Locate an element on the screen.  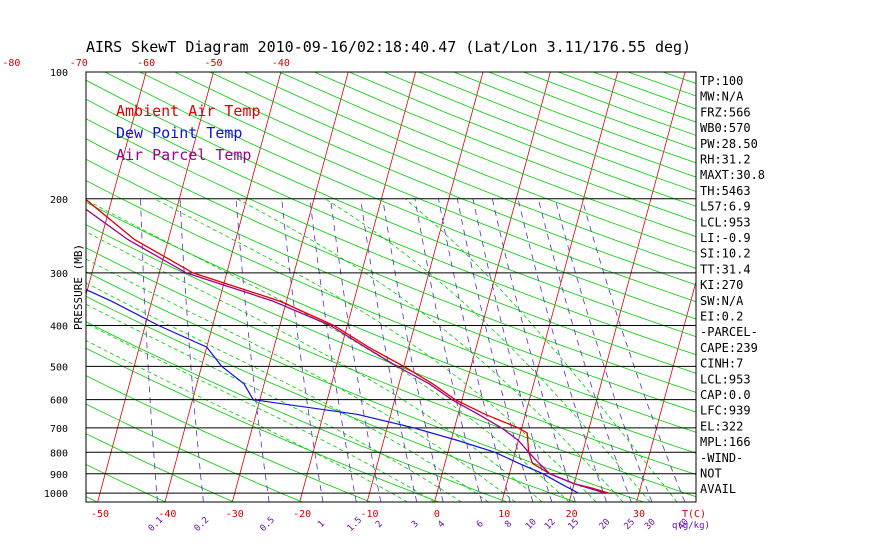
mixing-ratio-tick-label: 2 is located at coordinates (379, 524).